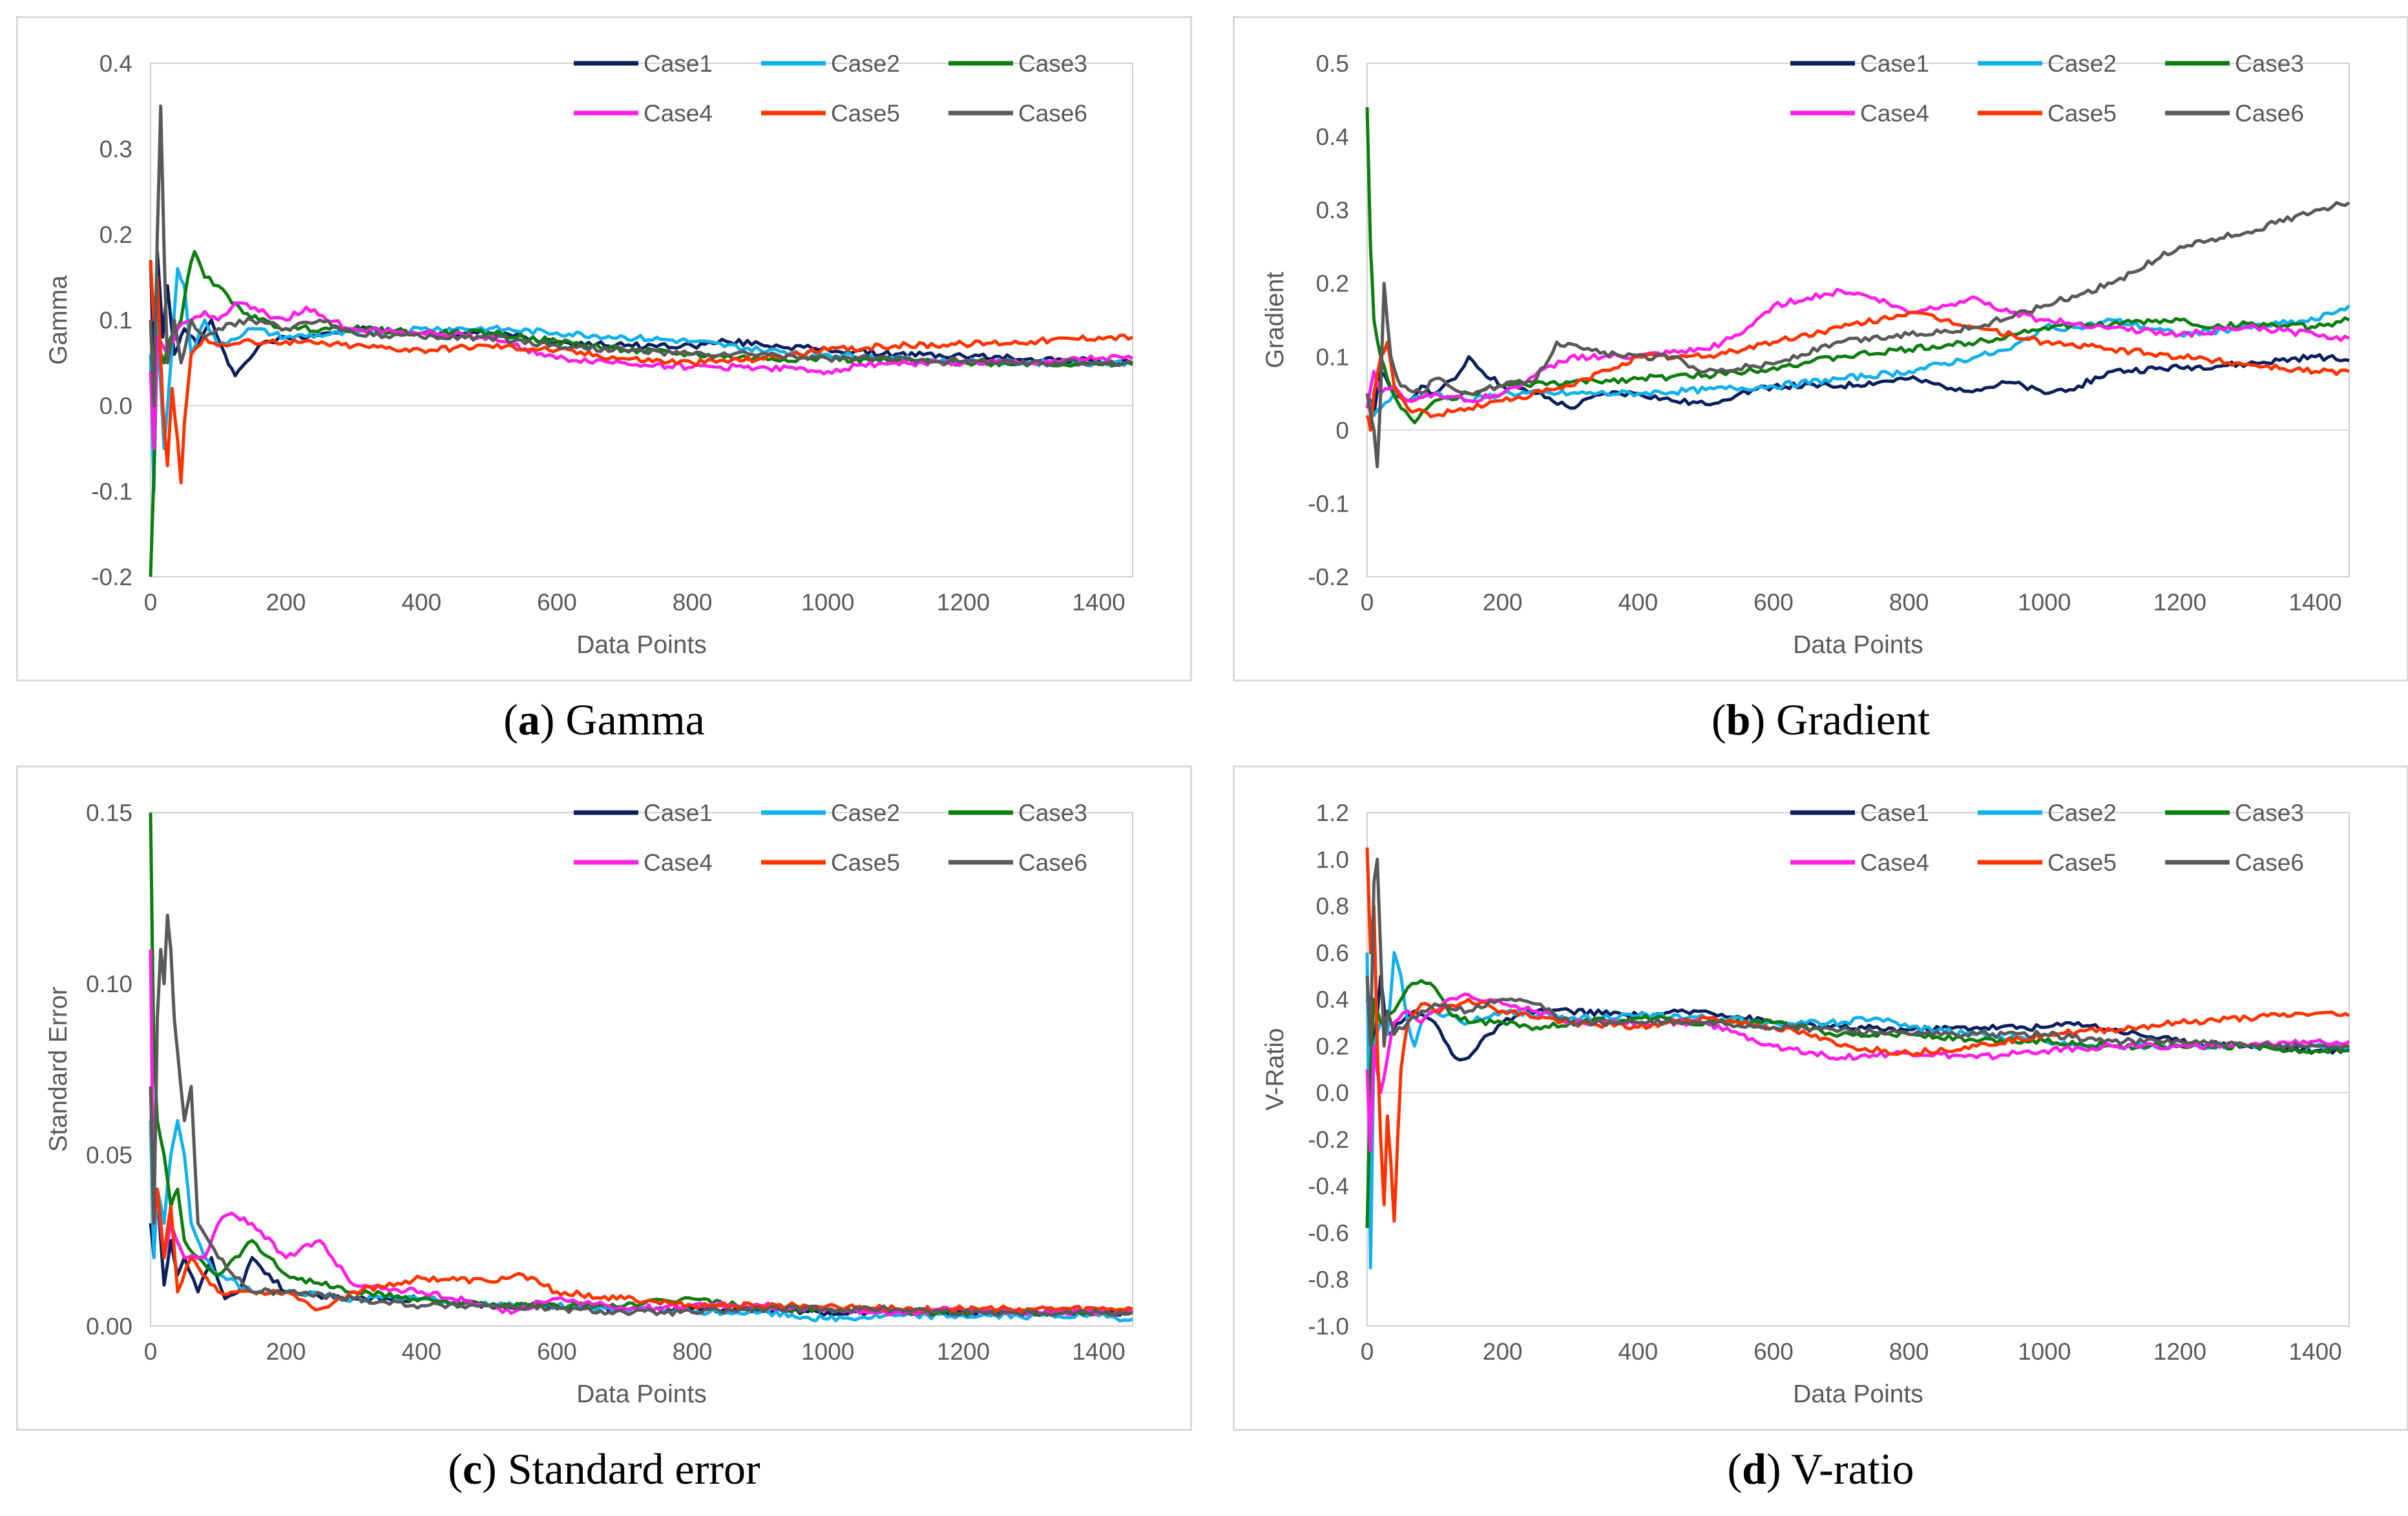  What do you see at coordinates (109, 1326) in the screenshot?
I see `y-tick-label: 0.00` at bounding box center [109, 1326].